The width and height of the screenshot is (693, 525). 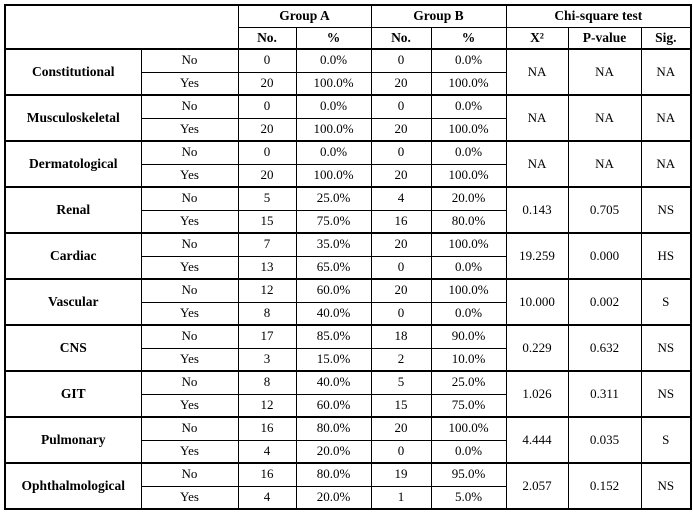 I want to click on group-a-count-cell: 17, so click(x=267, y=336).